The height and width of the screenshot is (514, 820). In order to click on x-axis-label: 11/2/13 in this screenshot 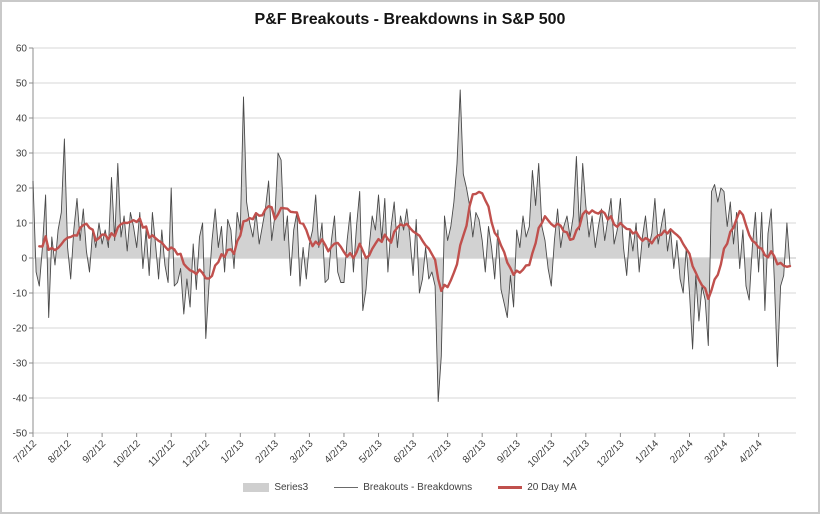, I will do `click(576, 453)`.